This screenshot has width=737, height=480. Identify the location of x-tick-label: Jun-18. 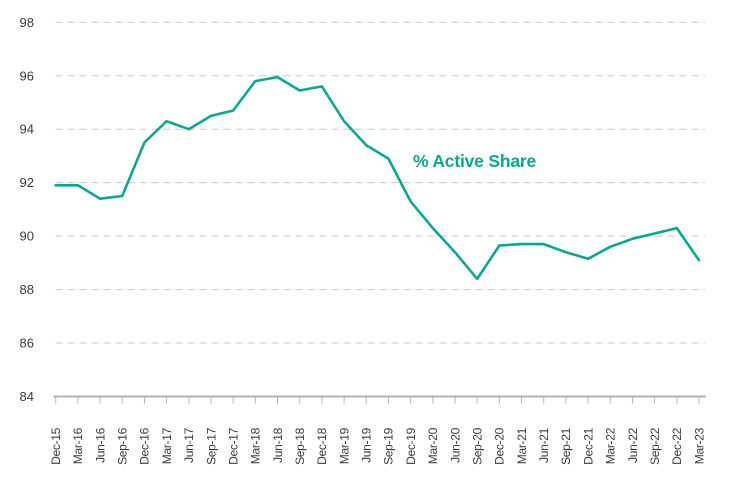
(278, 445).